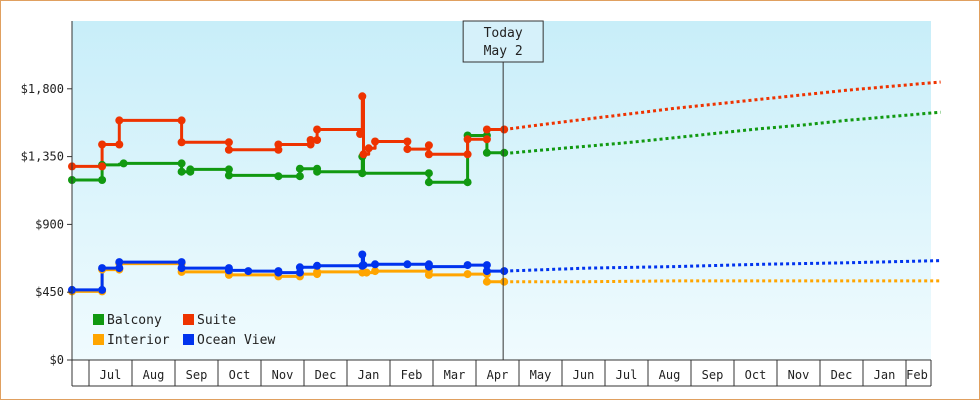 This screenshot has width=980, height=403. I want to click on legend-label-interior: Interior, so click(138, 340).